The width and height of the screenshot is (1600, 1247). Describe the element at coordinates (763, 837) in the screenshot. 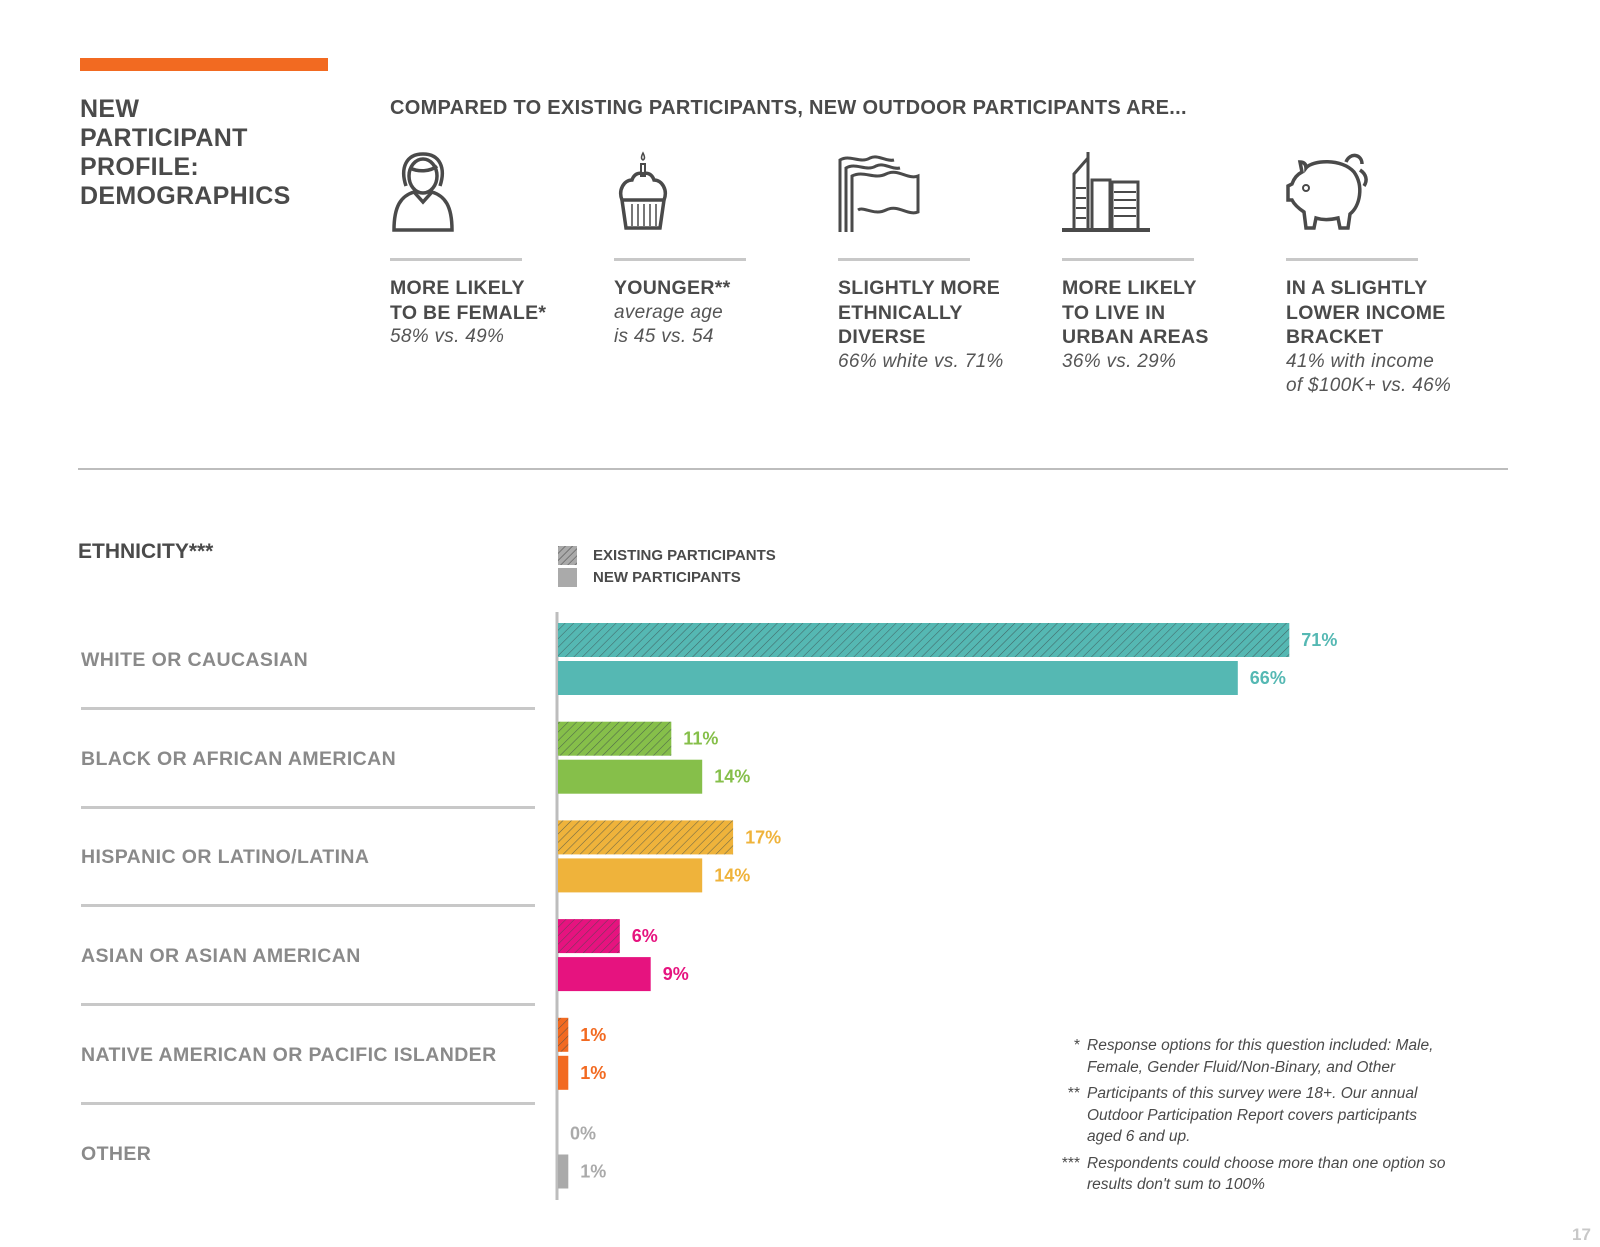

I see `data-label: 17%` at that location.